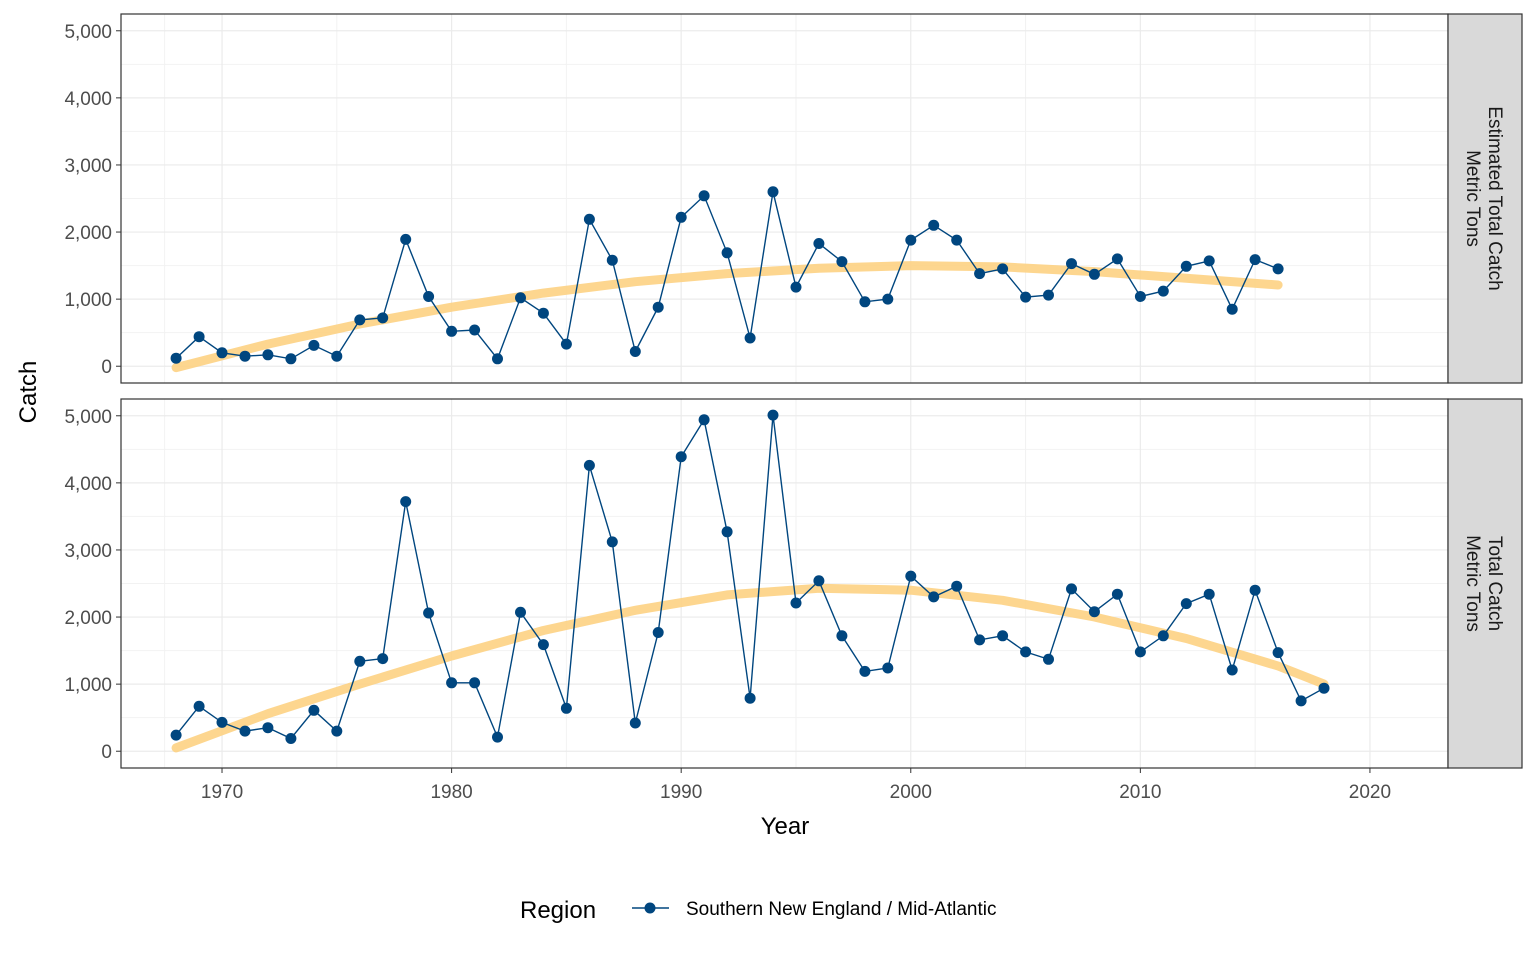  Describe the element at coordinates (750, 668) in the screenshot. I see `trend-line` at that location.